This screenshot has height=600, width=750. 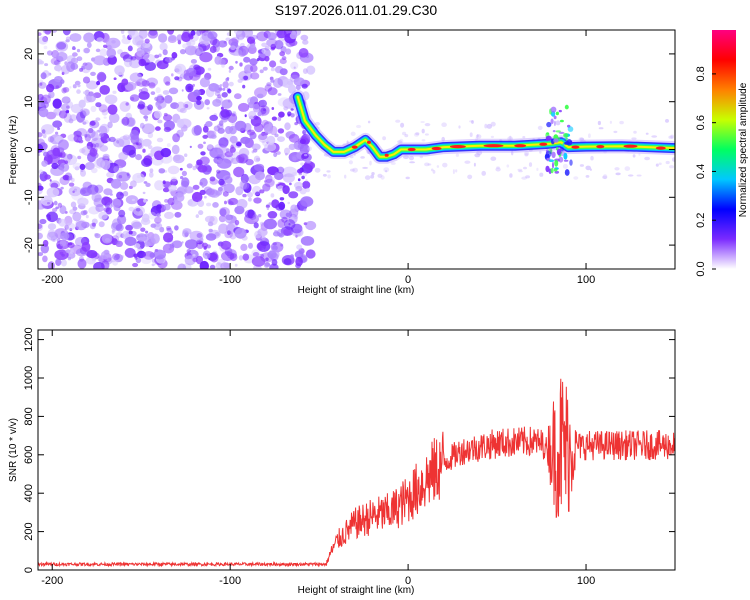 What do you see at coordinates (586, 581) in the screenshot?
I see `x-tick-label: 100` at bounding box center [586, 581].